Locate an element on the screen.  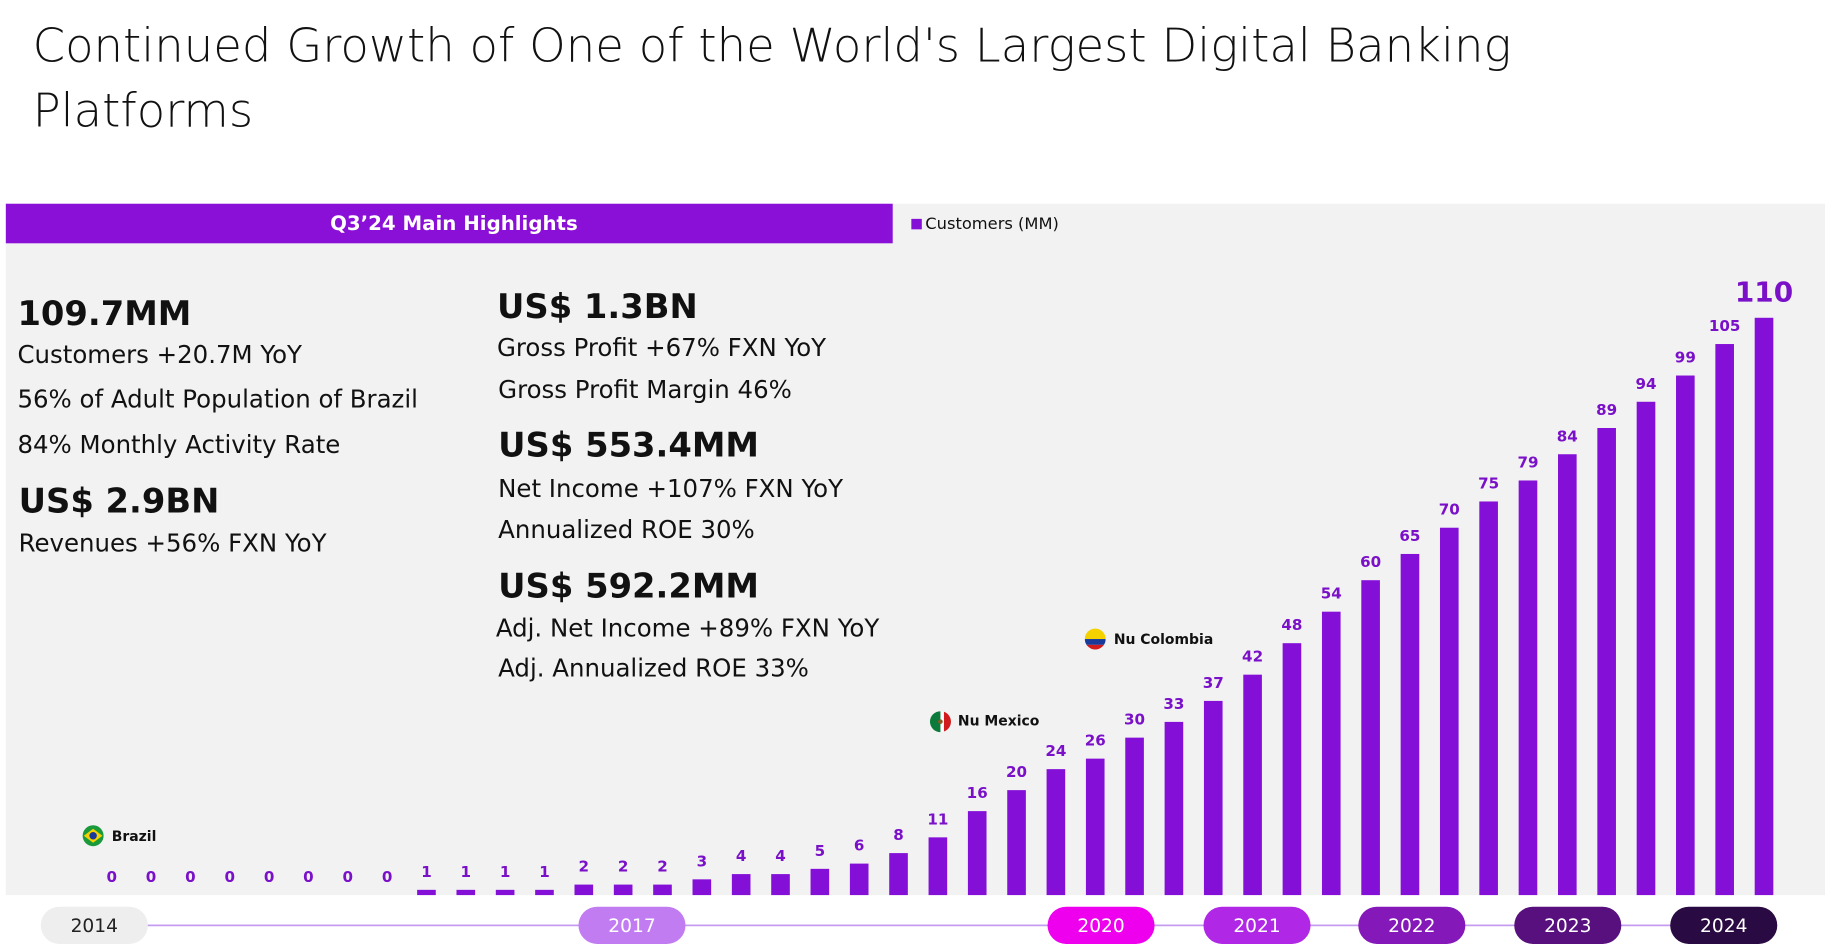
value-label: 24 is located at coordinates (1055, 751).